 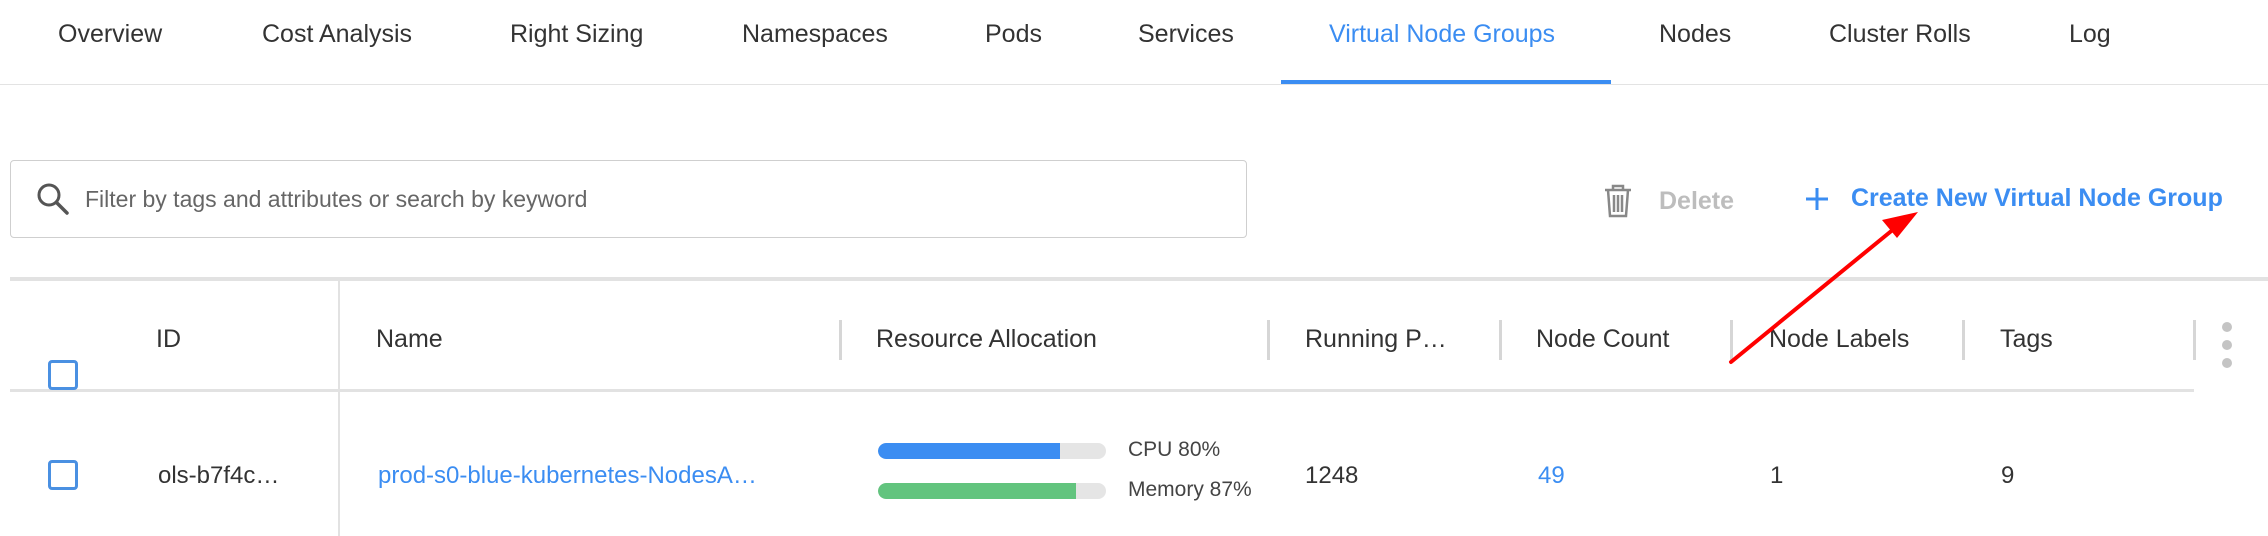 I want to click on trash-icon, so click(x=1618, y=201).